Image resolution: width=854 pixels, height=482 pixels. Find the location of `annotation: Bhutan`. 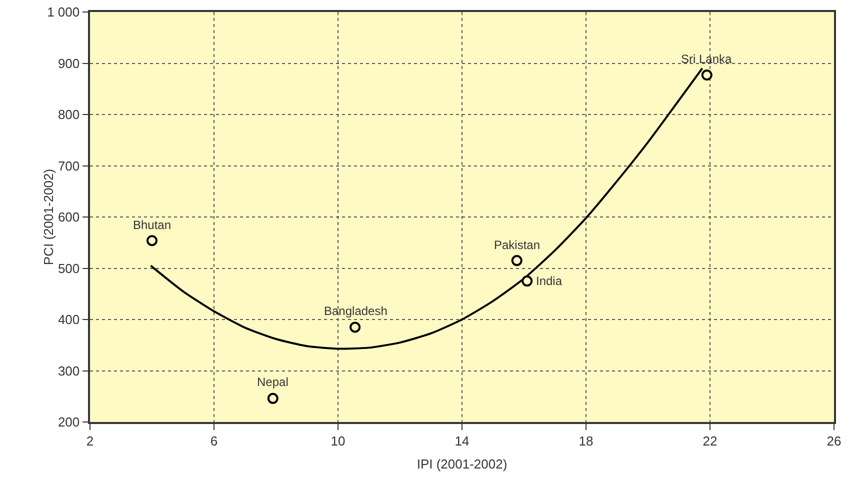

annotation: Bhutan is located at coordinates (152, 225).